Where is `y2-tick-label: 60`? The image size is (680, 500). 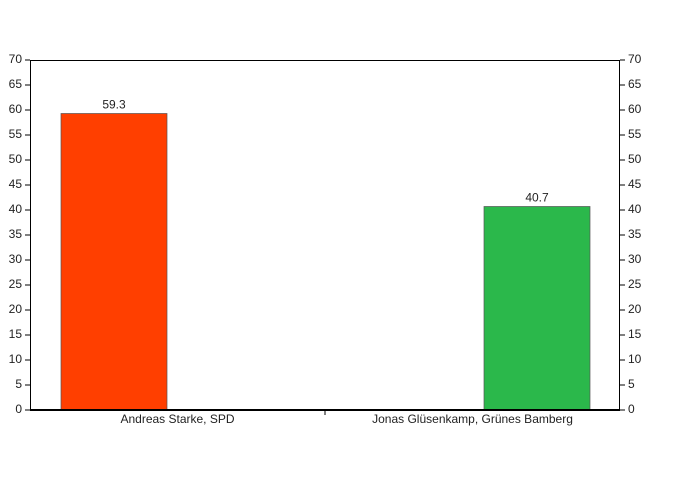 y2-tick-label: 60 is located at coordinates (635, 109).